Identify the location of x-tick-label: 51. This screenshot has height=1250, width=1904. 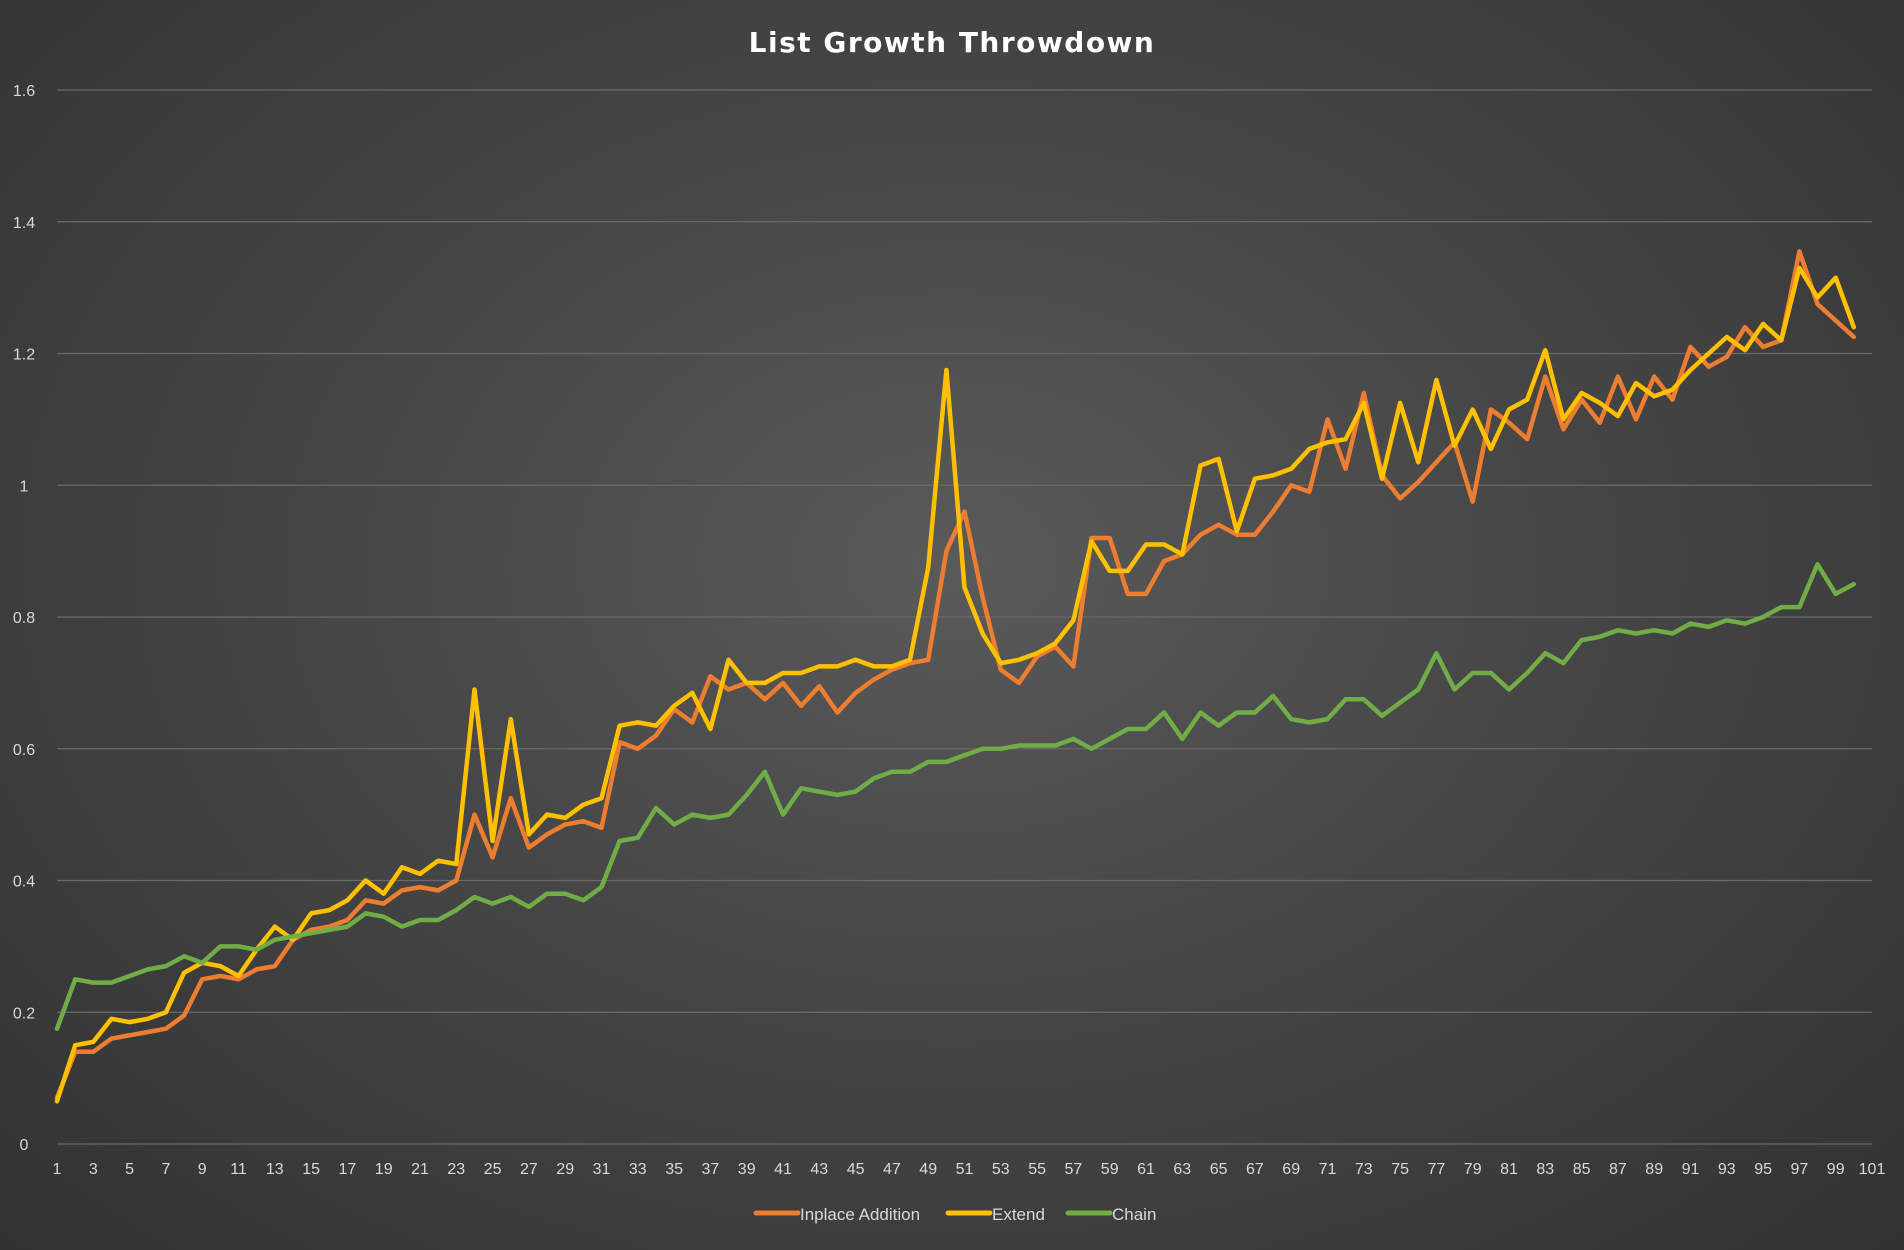
(965, 1169).